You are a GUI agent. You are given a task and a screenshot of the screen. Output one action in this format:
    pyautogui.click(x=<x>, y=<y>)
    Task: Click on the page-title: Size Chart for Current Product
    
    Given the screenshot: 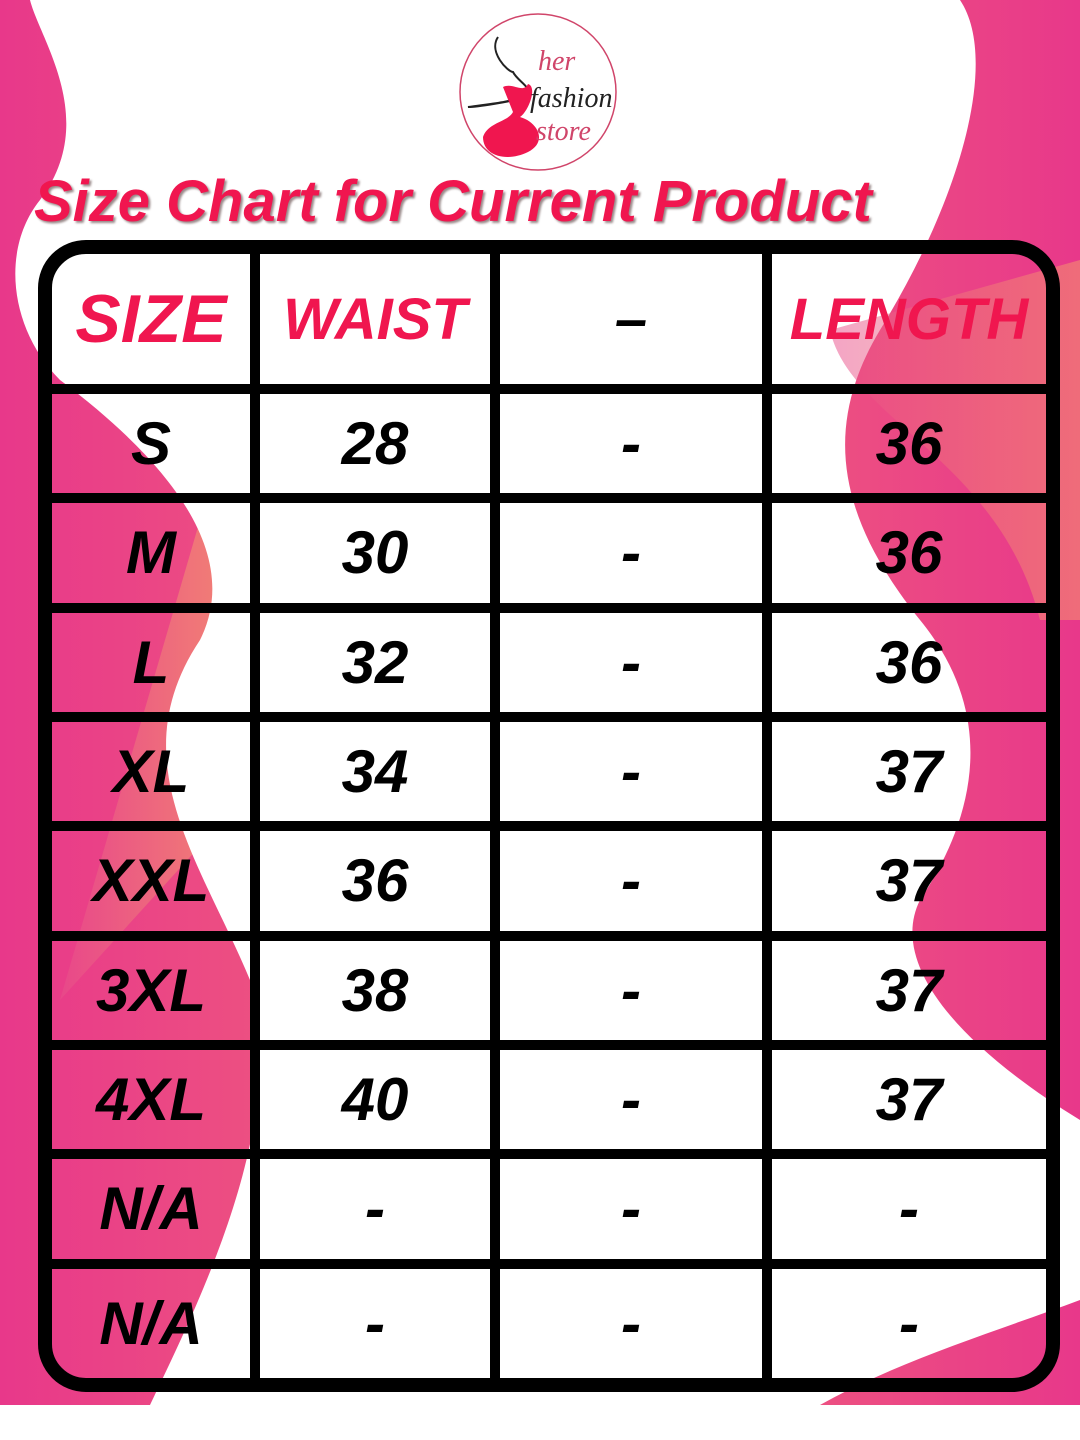 What is the action you would take?
    pyautogui.click(x=453, y=201)
    